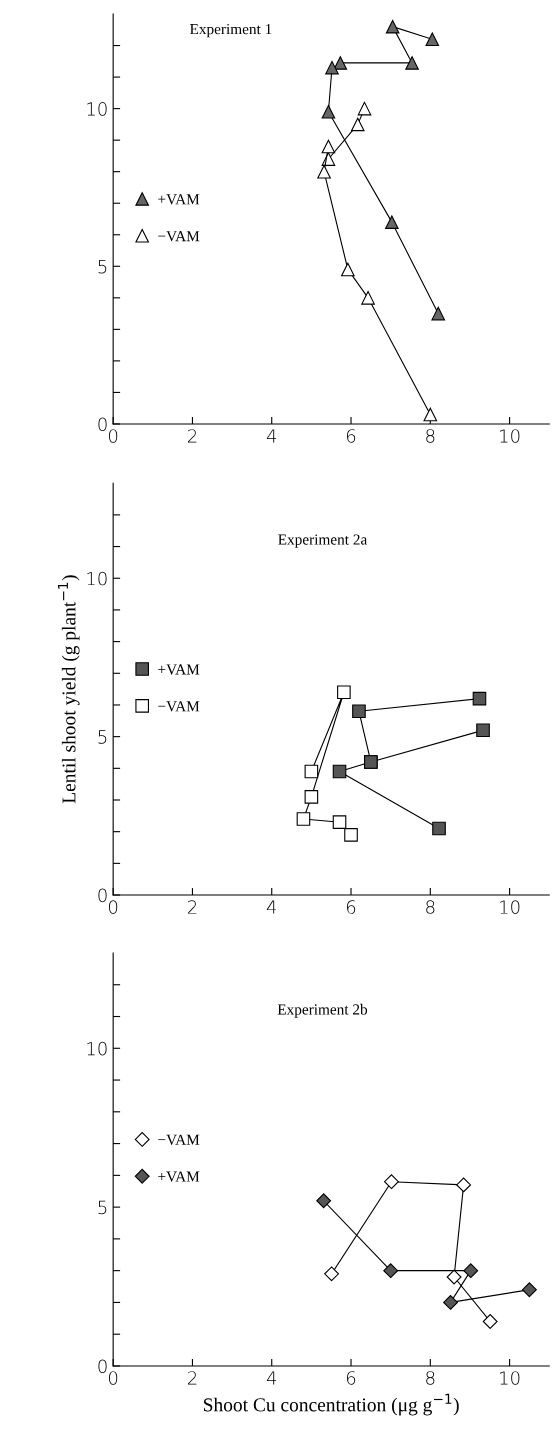 This screenshot has width=552, height=1445. Describe the element at coordinates (331, 1404) in the screenshot. I see `x-axis-title: Shoot Cu concentration (μg g$^{−1}$)` at that location.